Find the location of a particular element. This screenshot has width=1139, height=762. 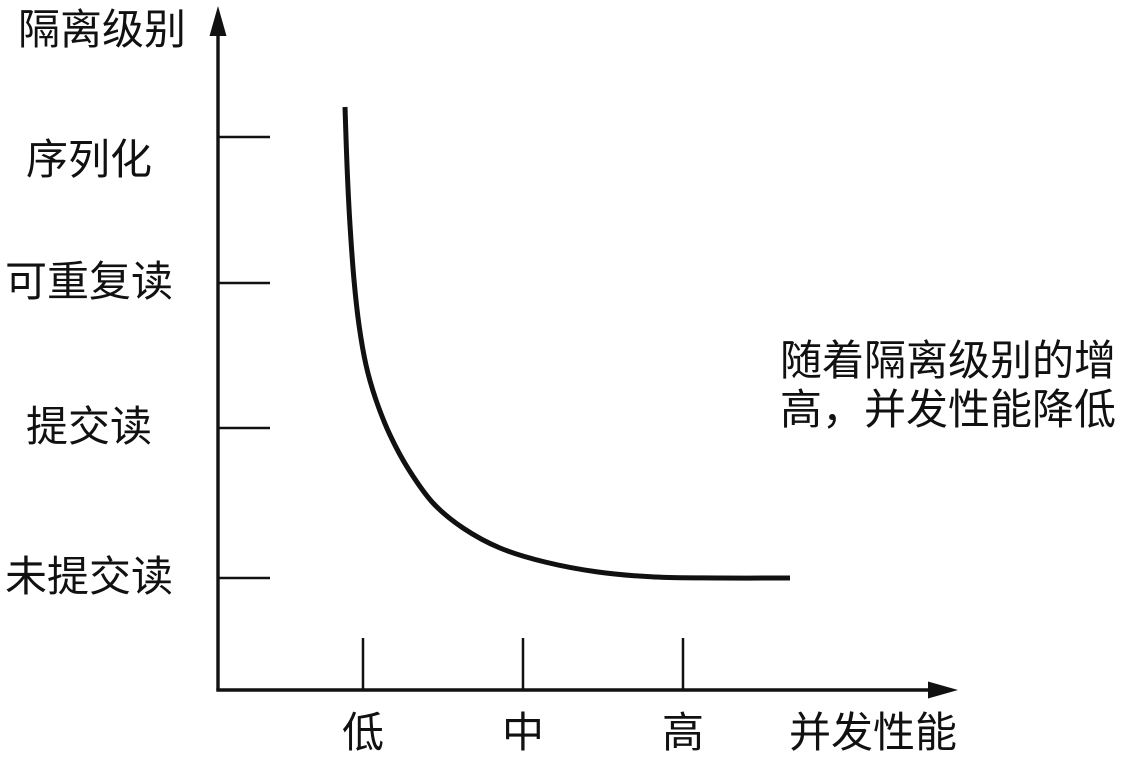

x-tick-label-low: 低 is located at coordinates (362, 734).